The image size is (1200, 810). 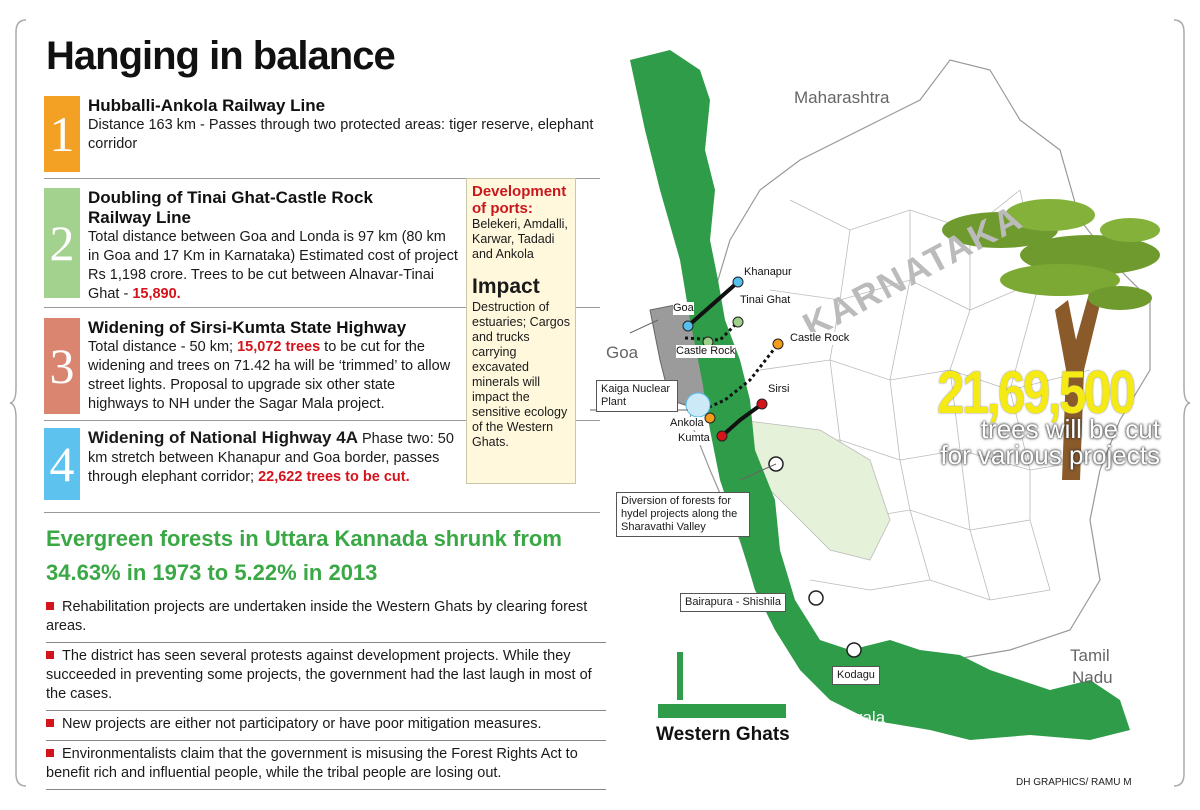 I want to click on graphics-credit: DH GRAPHICS/ RAMU M, so click(x=1074, y=782).